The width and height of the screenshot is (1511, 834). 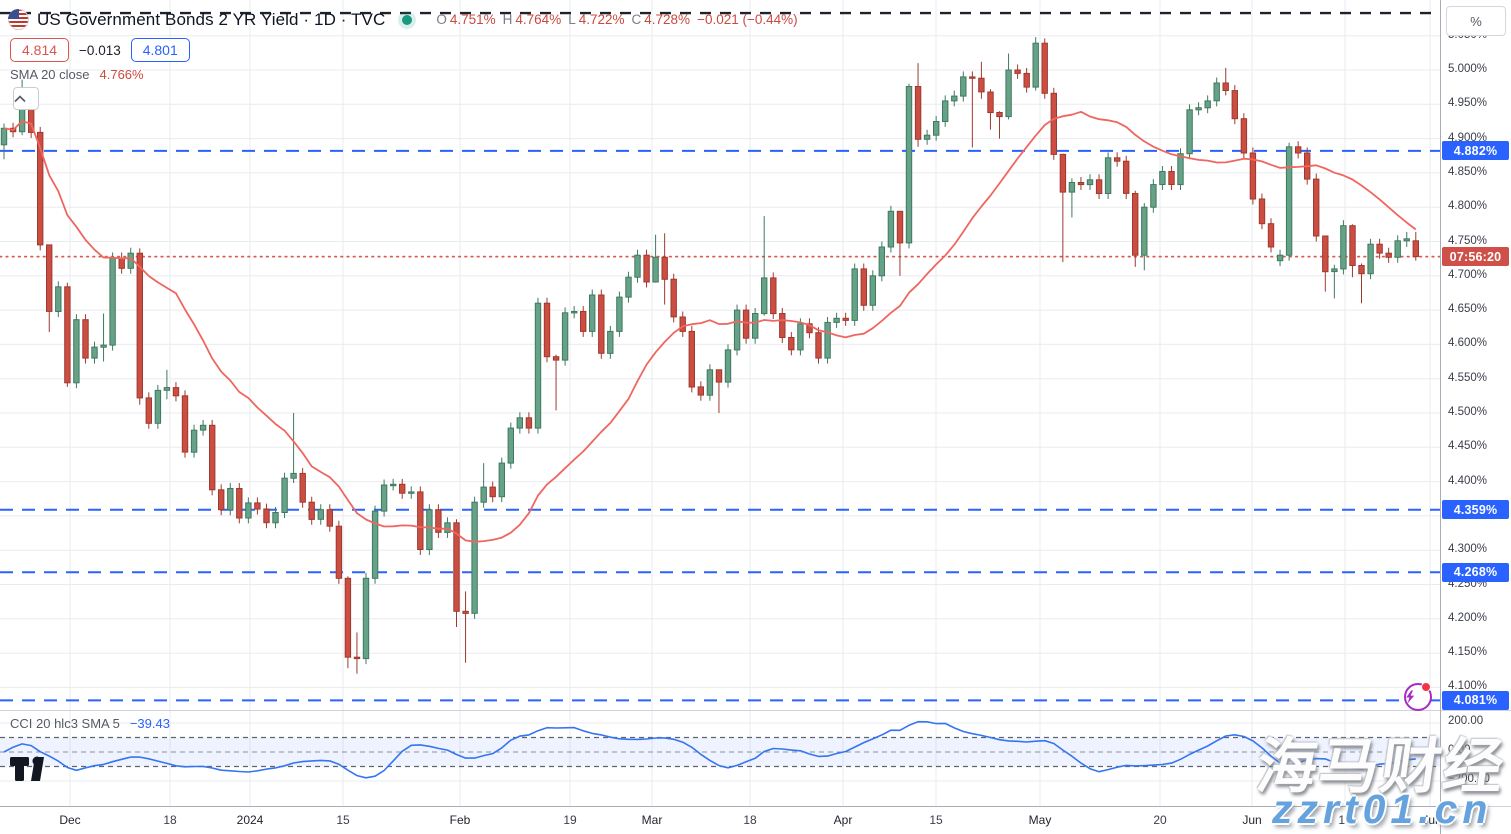 I want to click on price-level-badge: 4.359%, so click(x=1475, y=510).